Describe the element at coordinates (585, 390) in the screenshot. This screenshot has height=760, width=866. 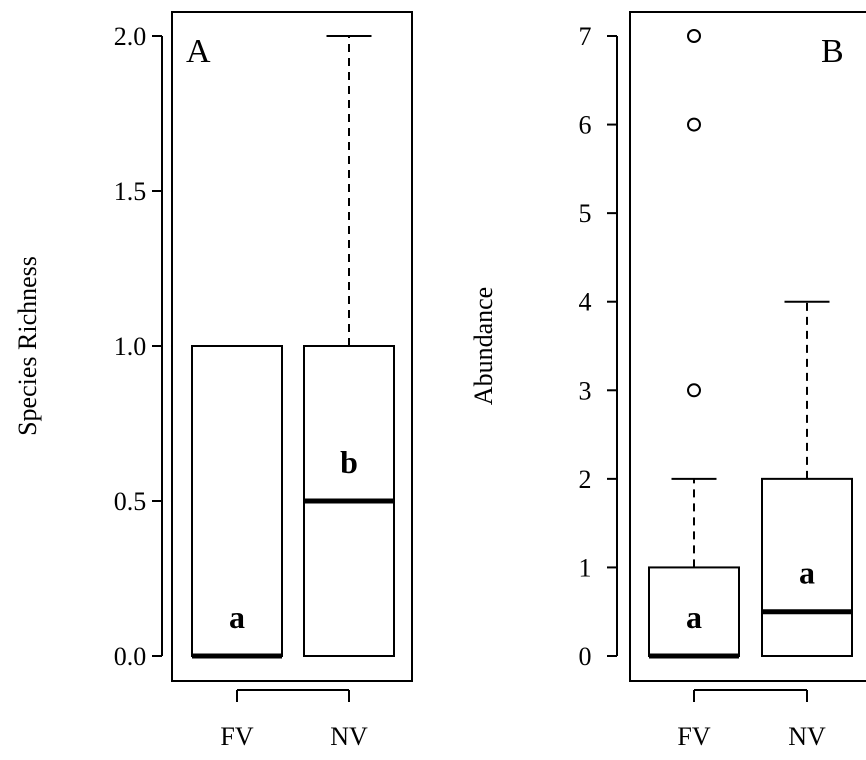
I see `y-tick-label: 3` at that location.